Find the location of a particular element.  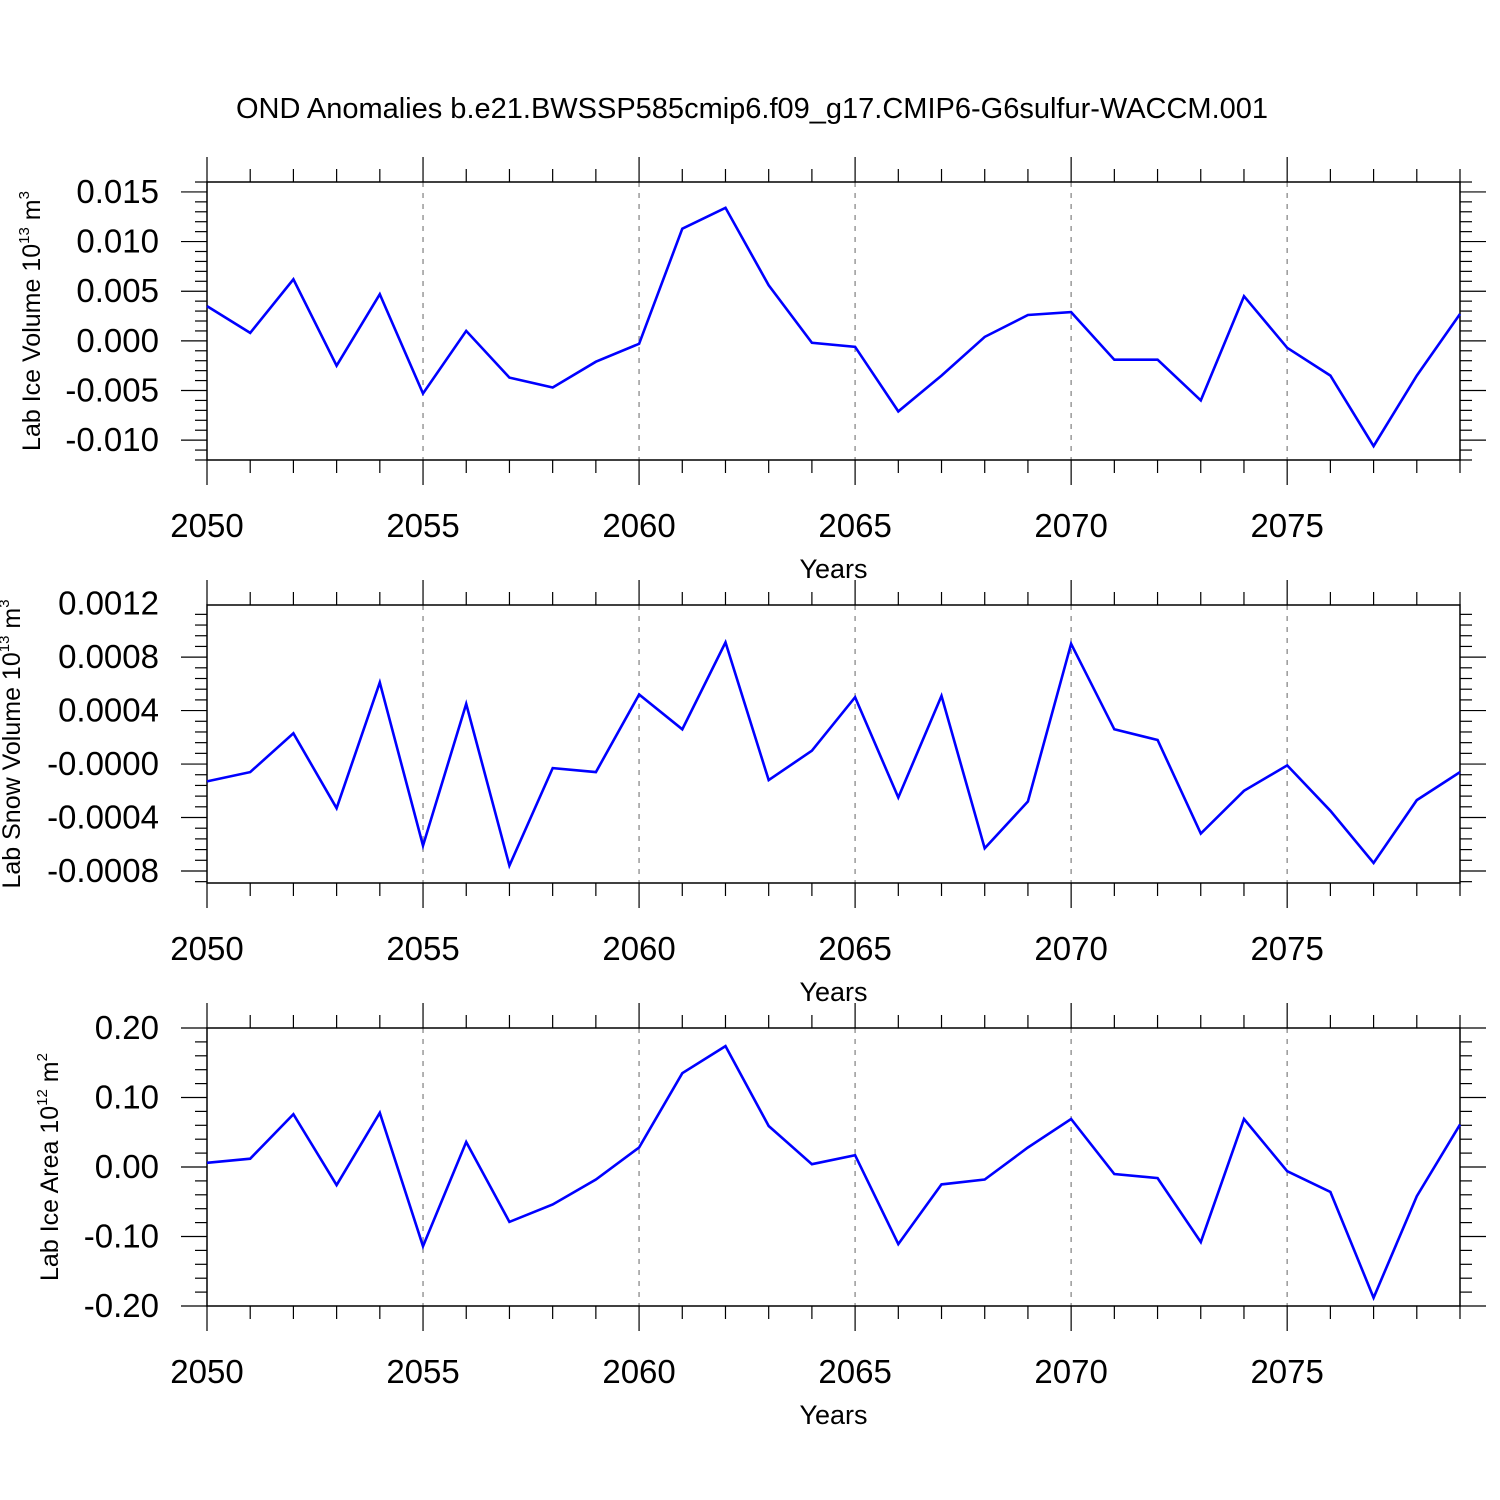

y-axis-label: Lab Ice Area 1012 m2 is located at coordinates (49, 1167).